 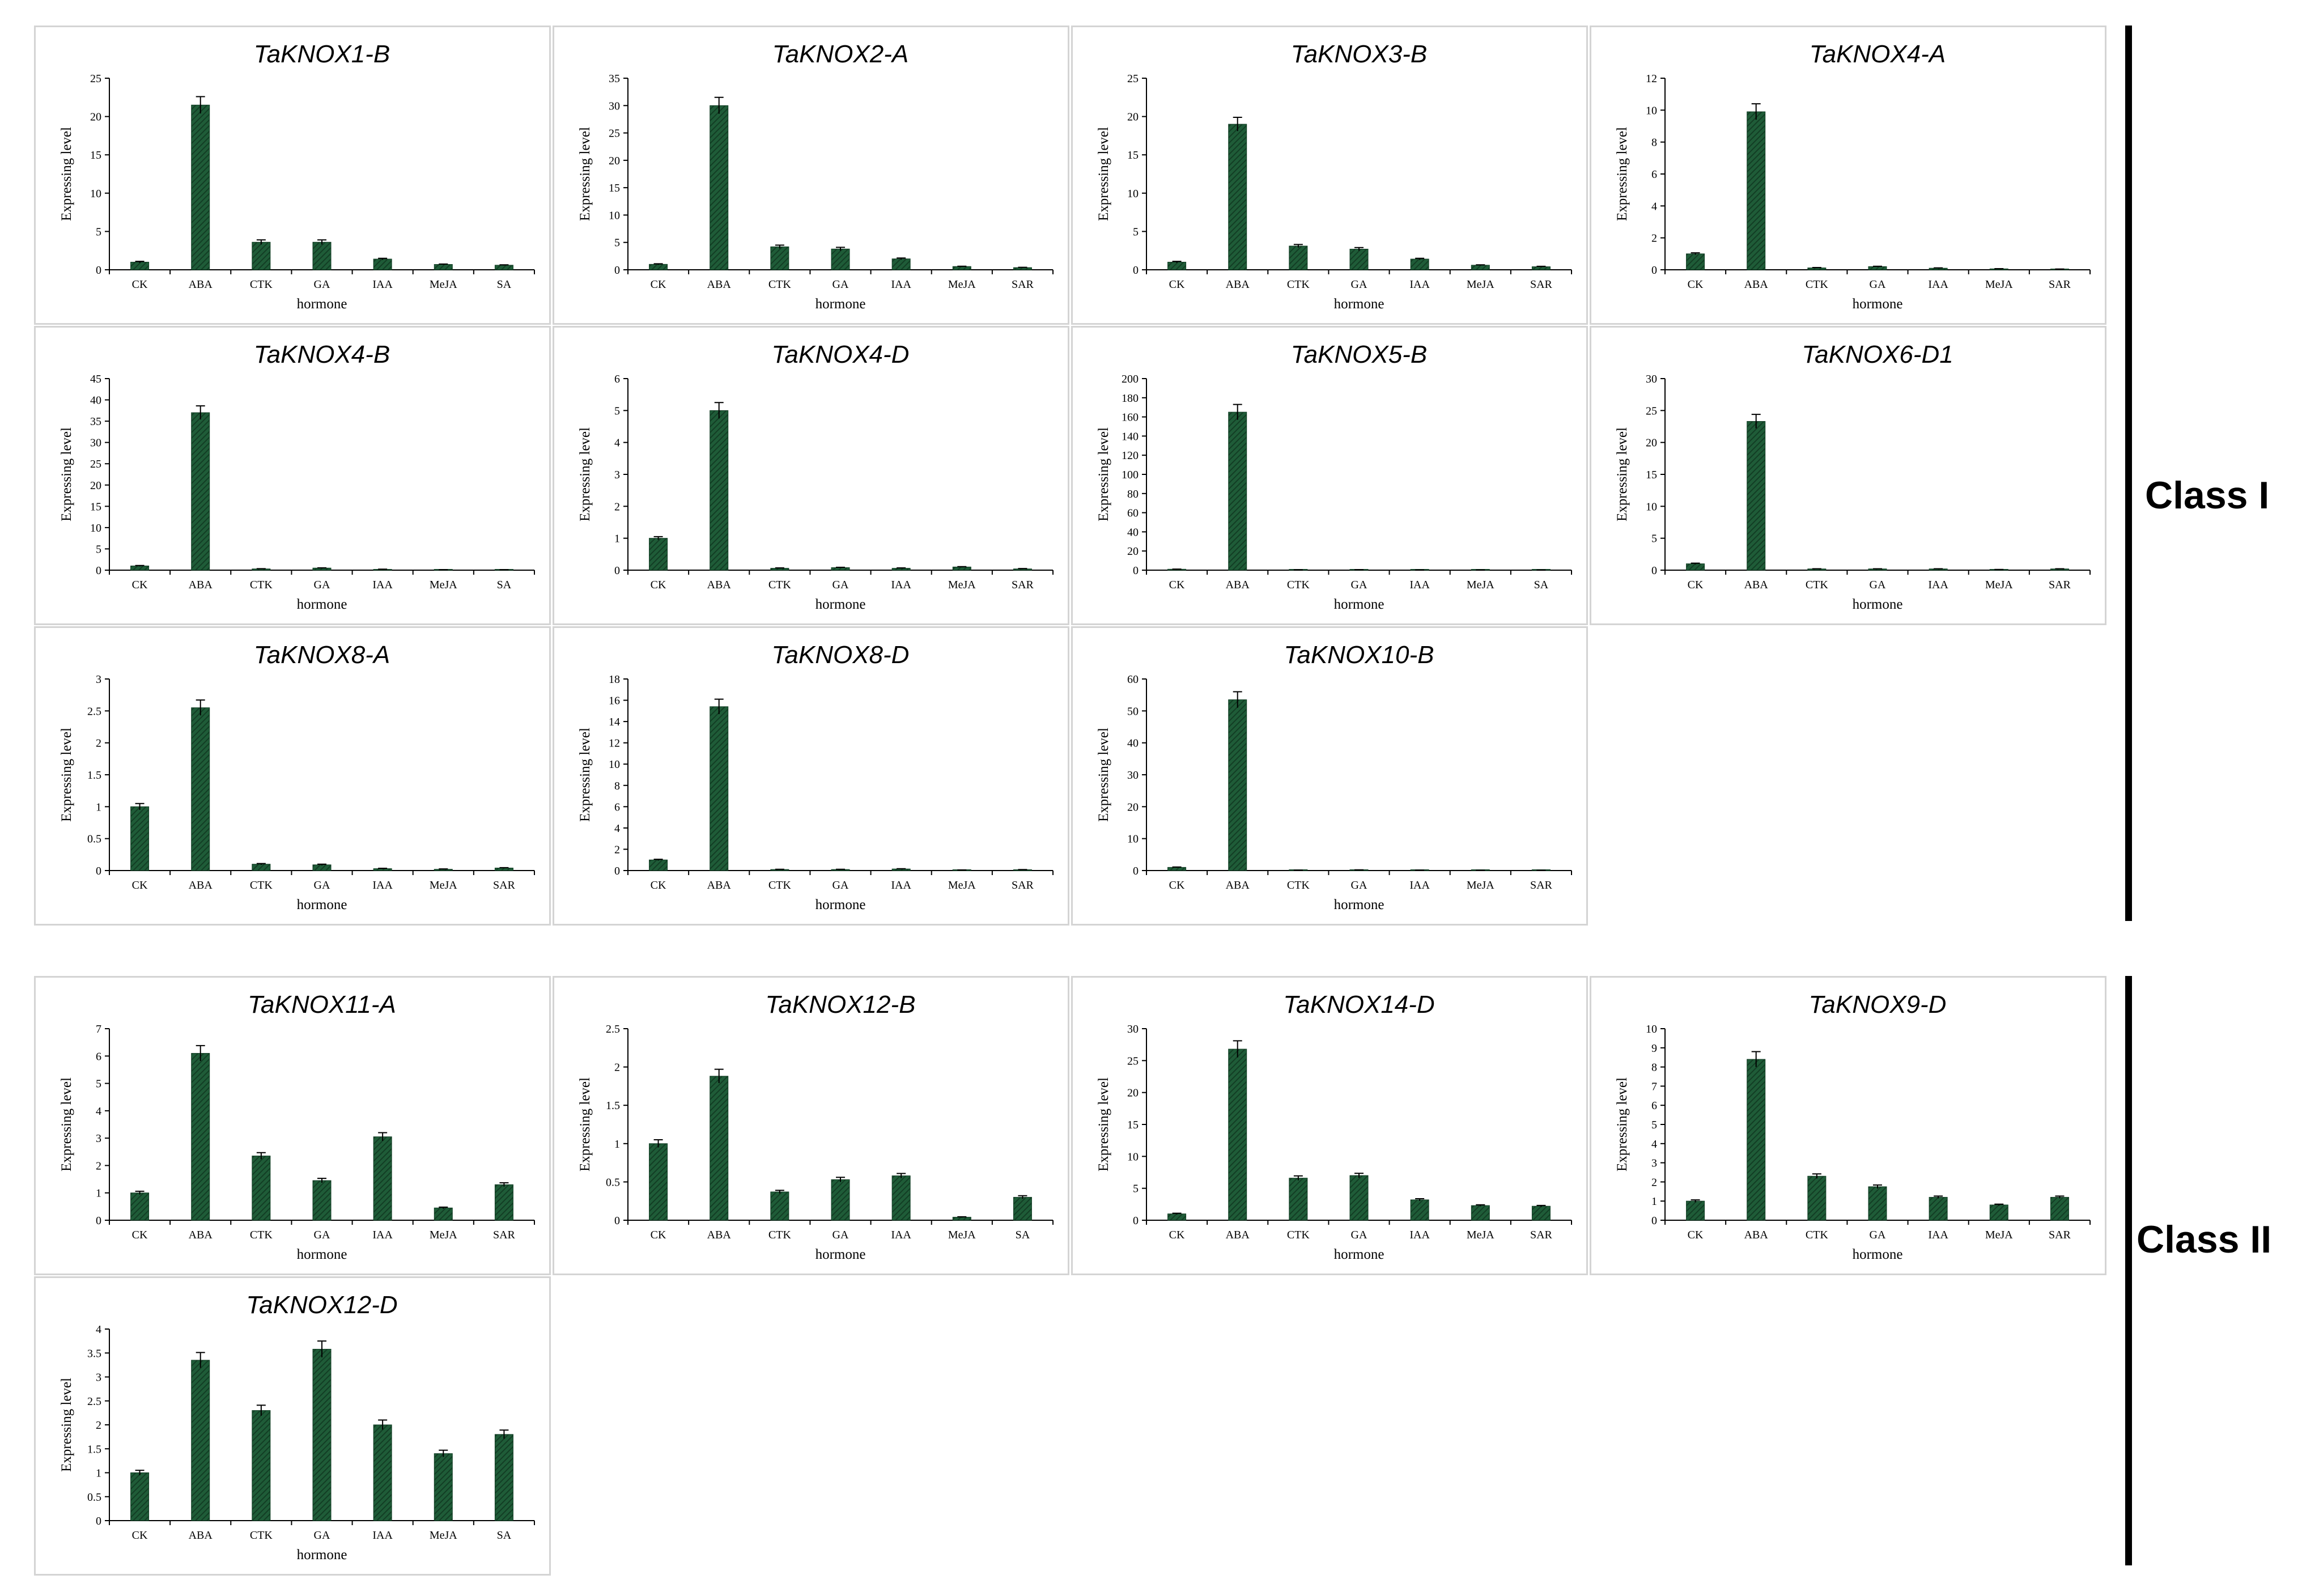 What do you see at coordinates (841, 1004) in the screenshot?
I see `chart-title: TaKNOX12-B` at bounding box center [841, 1004].